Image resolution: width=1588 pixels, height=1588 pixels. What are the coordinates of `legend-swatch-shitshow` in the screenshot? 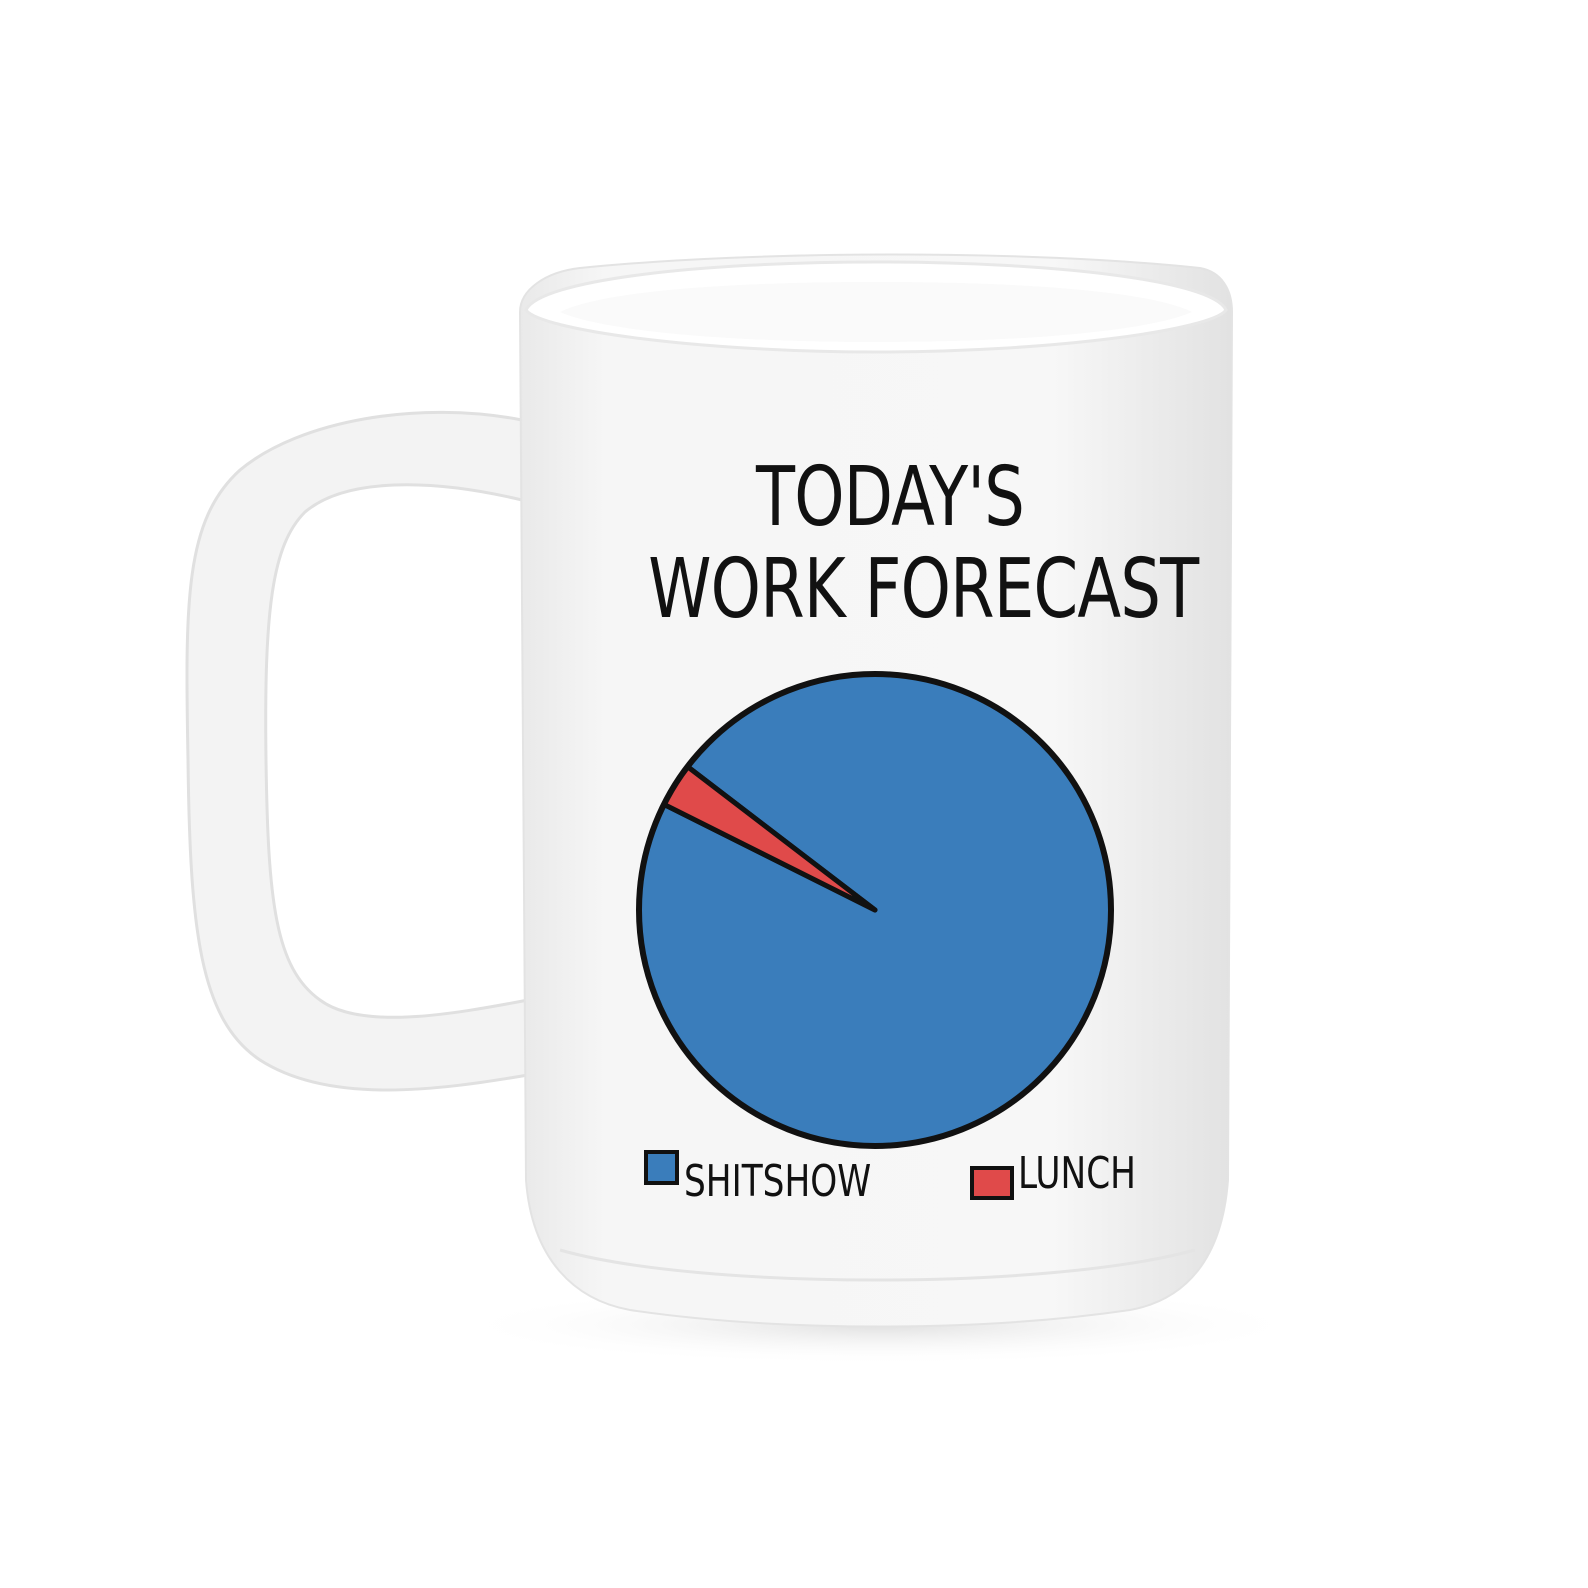 It's located at (661, 1167).